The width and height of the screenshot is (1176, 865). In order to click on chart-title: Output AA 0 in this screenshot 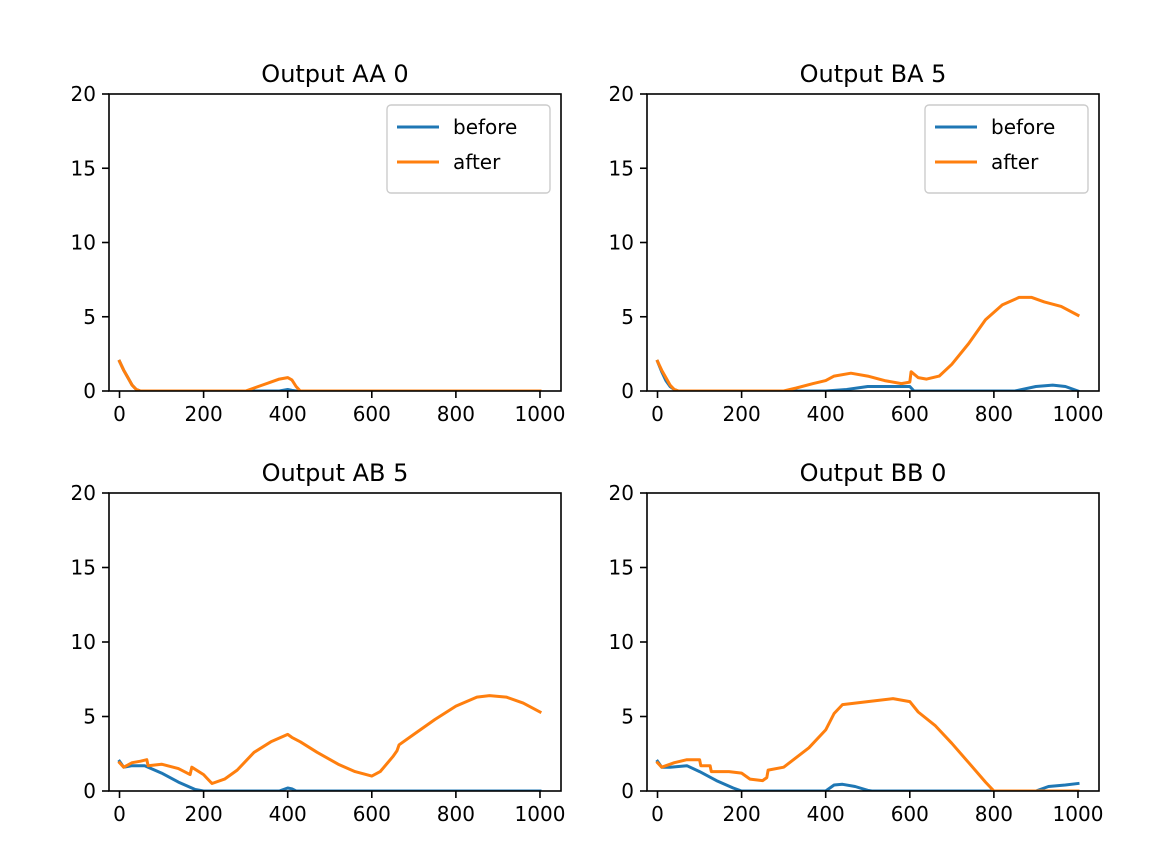, I will do `click(334, 74)`.